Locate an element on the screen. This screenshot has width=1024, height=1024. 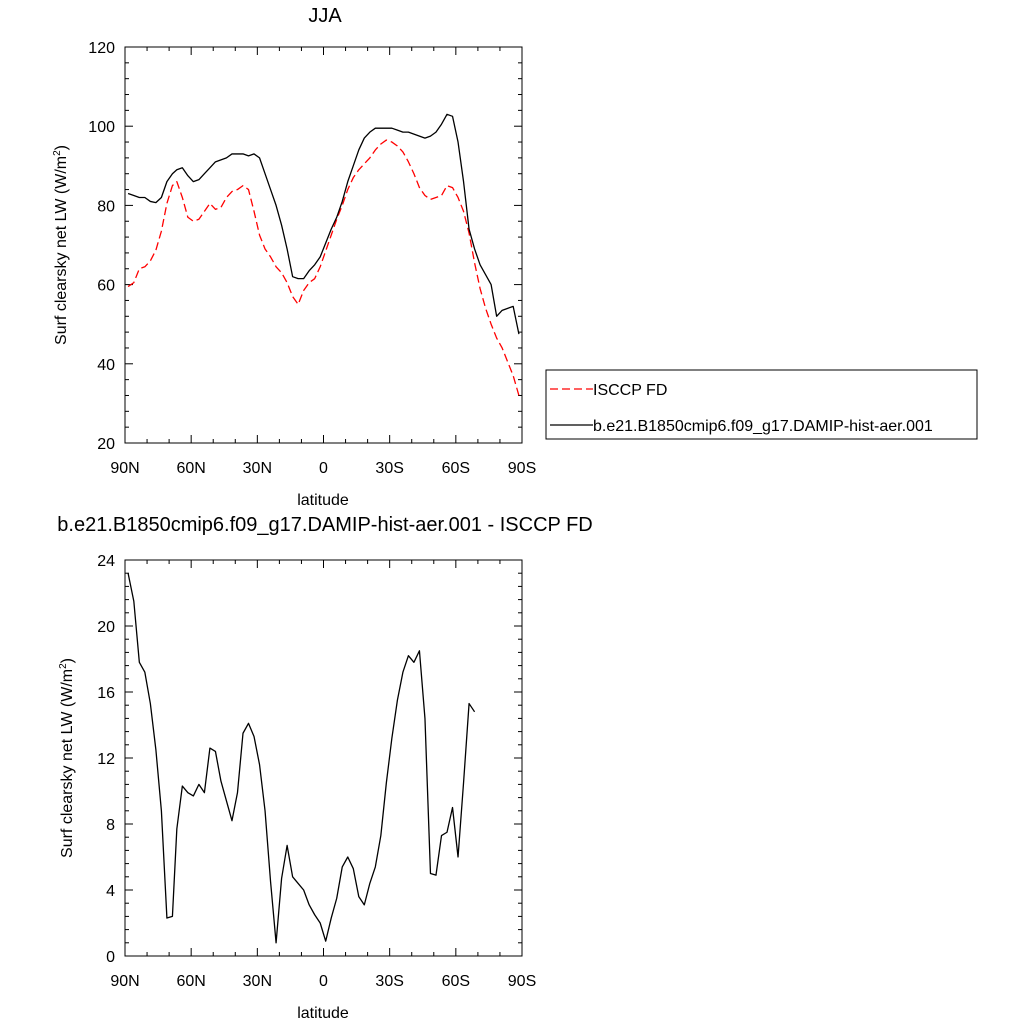
y-tick-label: 16 is located at coordinates (106, 693).